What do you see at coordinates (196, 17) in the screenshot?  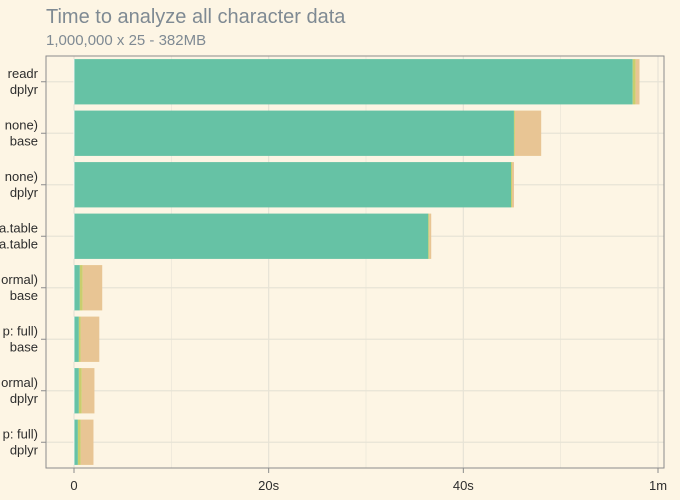 I see `chart-title: Time to analyze all character data` at bounding box center [196, 17].